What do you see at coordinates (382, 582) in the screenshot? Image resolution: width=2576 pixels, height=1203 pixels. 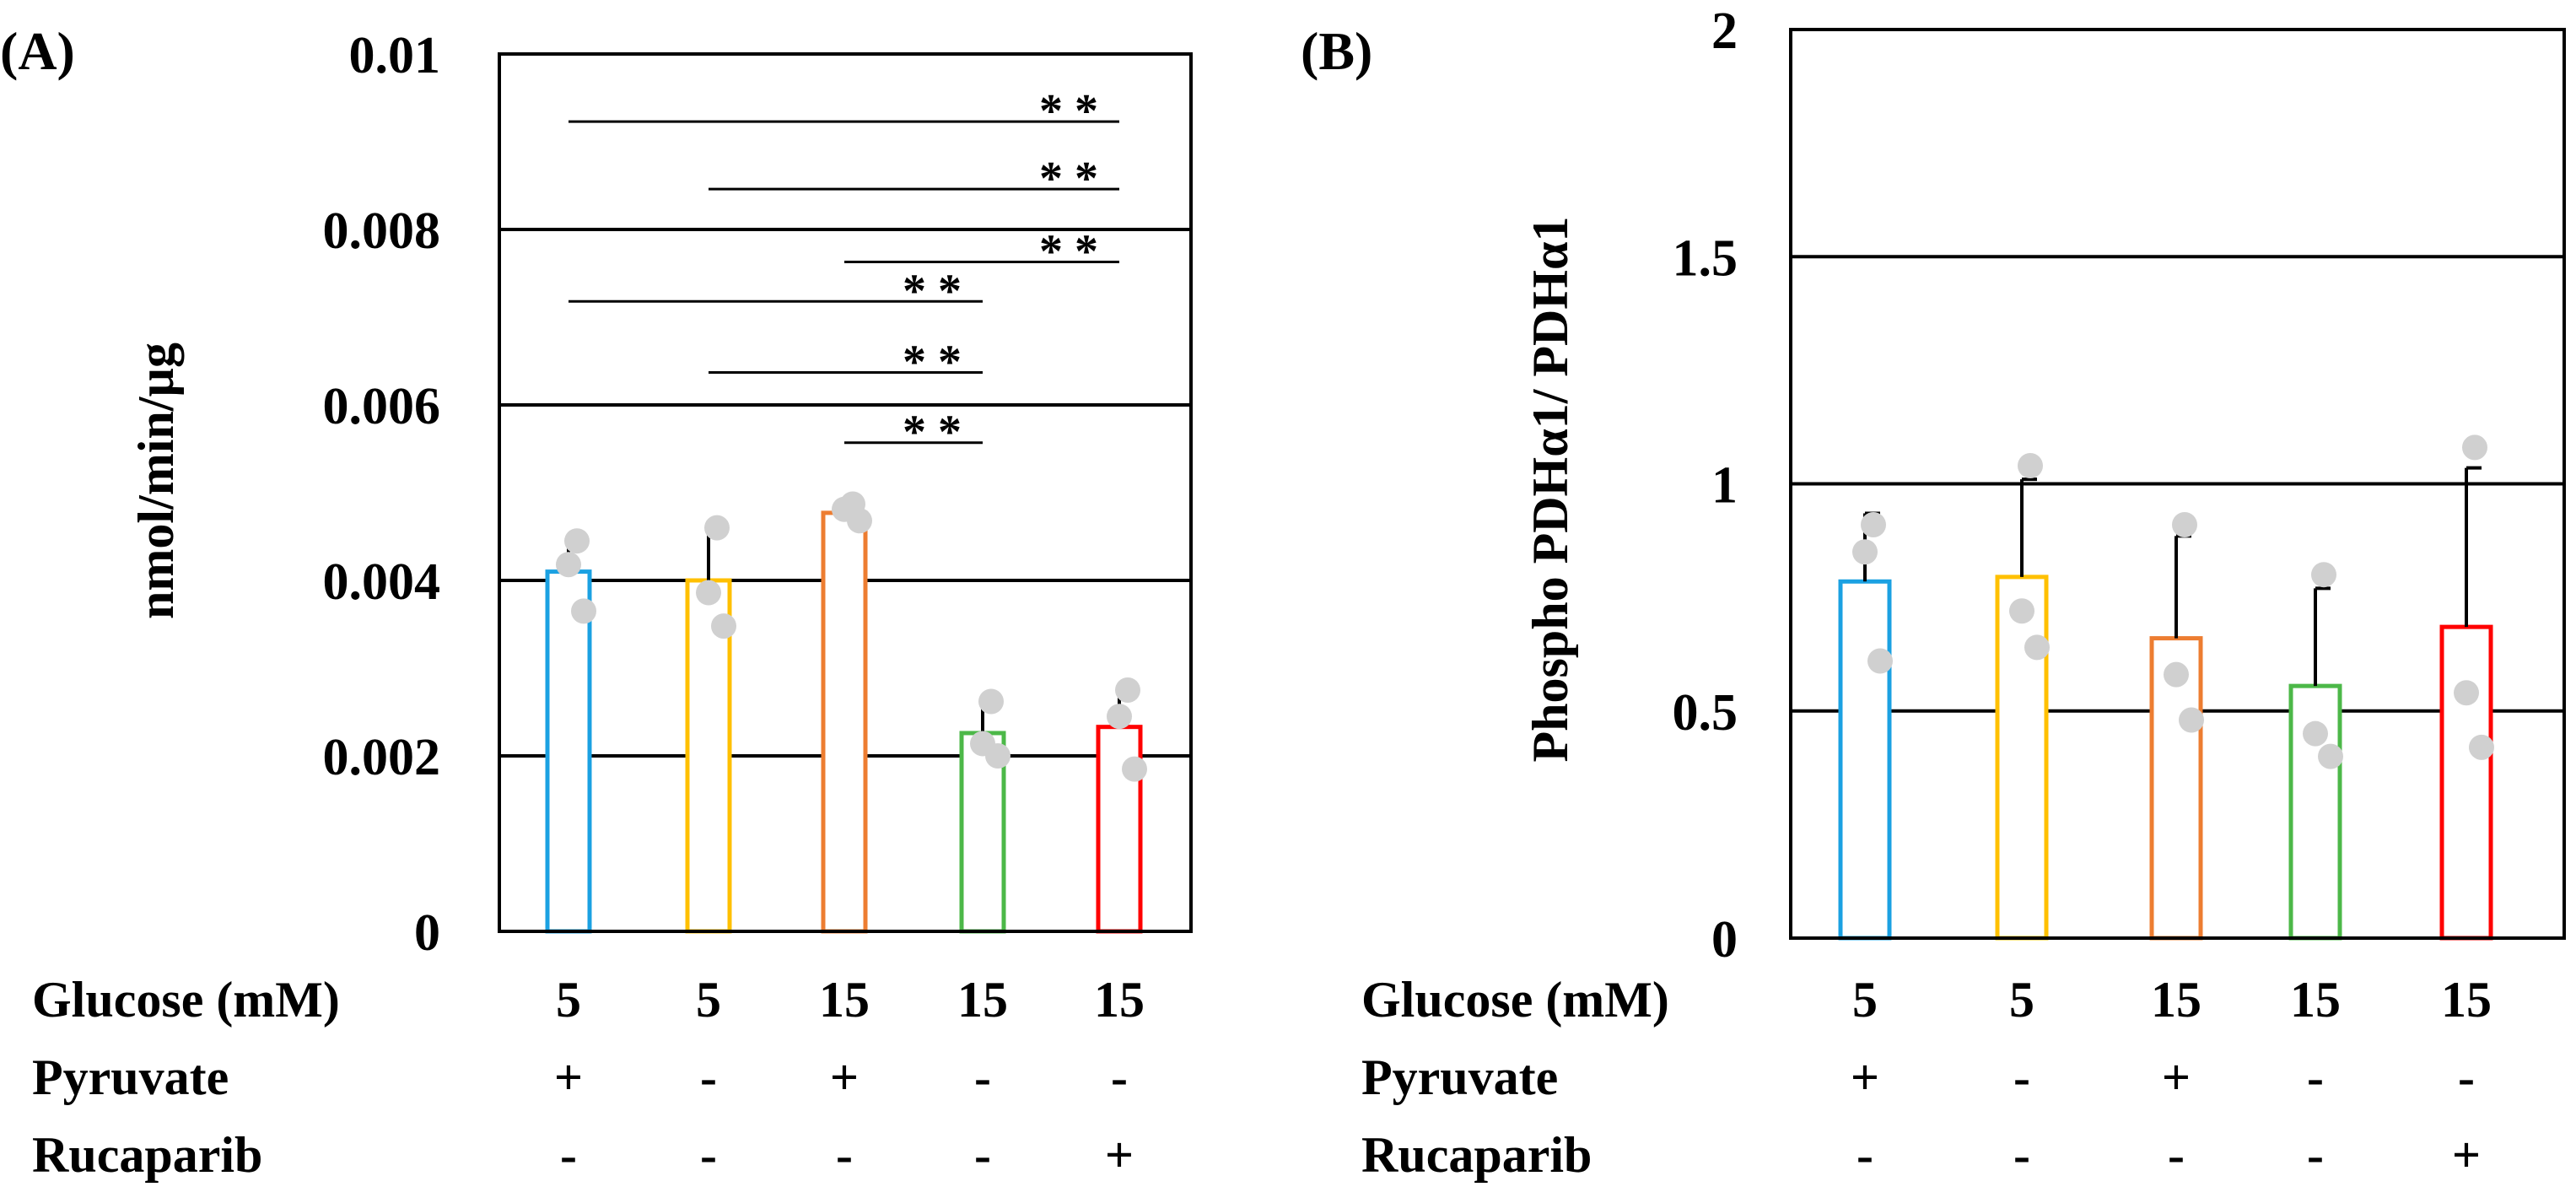 I see `y-tick-label: 0.004` at bounding box center [382, 582].